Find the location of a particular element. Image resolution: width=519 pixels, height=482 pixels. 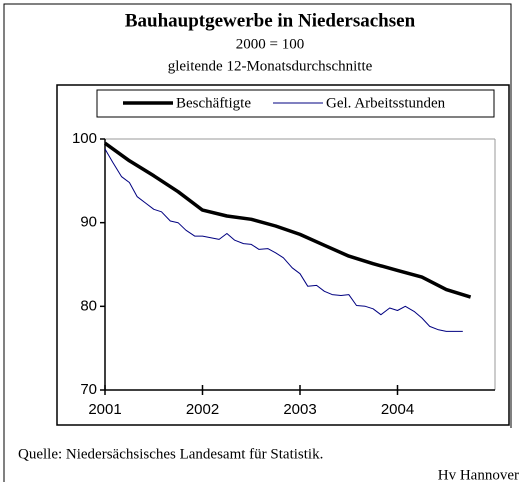

legend-label: Gel. Arbeitsstunden is located at coordinates (386, 103).